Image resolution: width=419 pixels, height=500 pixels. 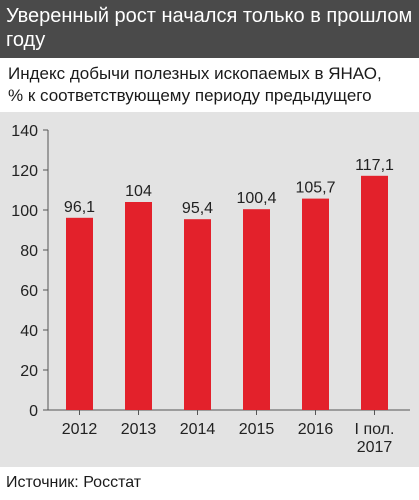 What do you see at coordinates (29, 291) in the screenshot?
I see `y-tick-label: 60` at bounding box center [29, 291].